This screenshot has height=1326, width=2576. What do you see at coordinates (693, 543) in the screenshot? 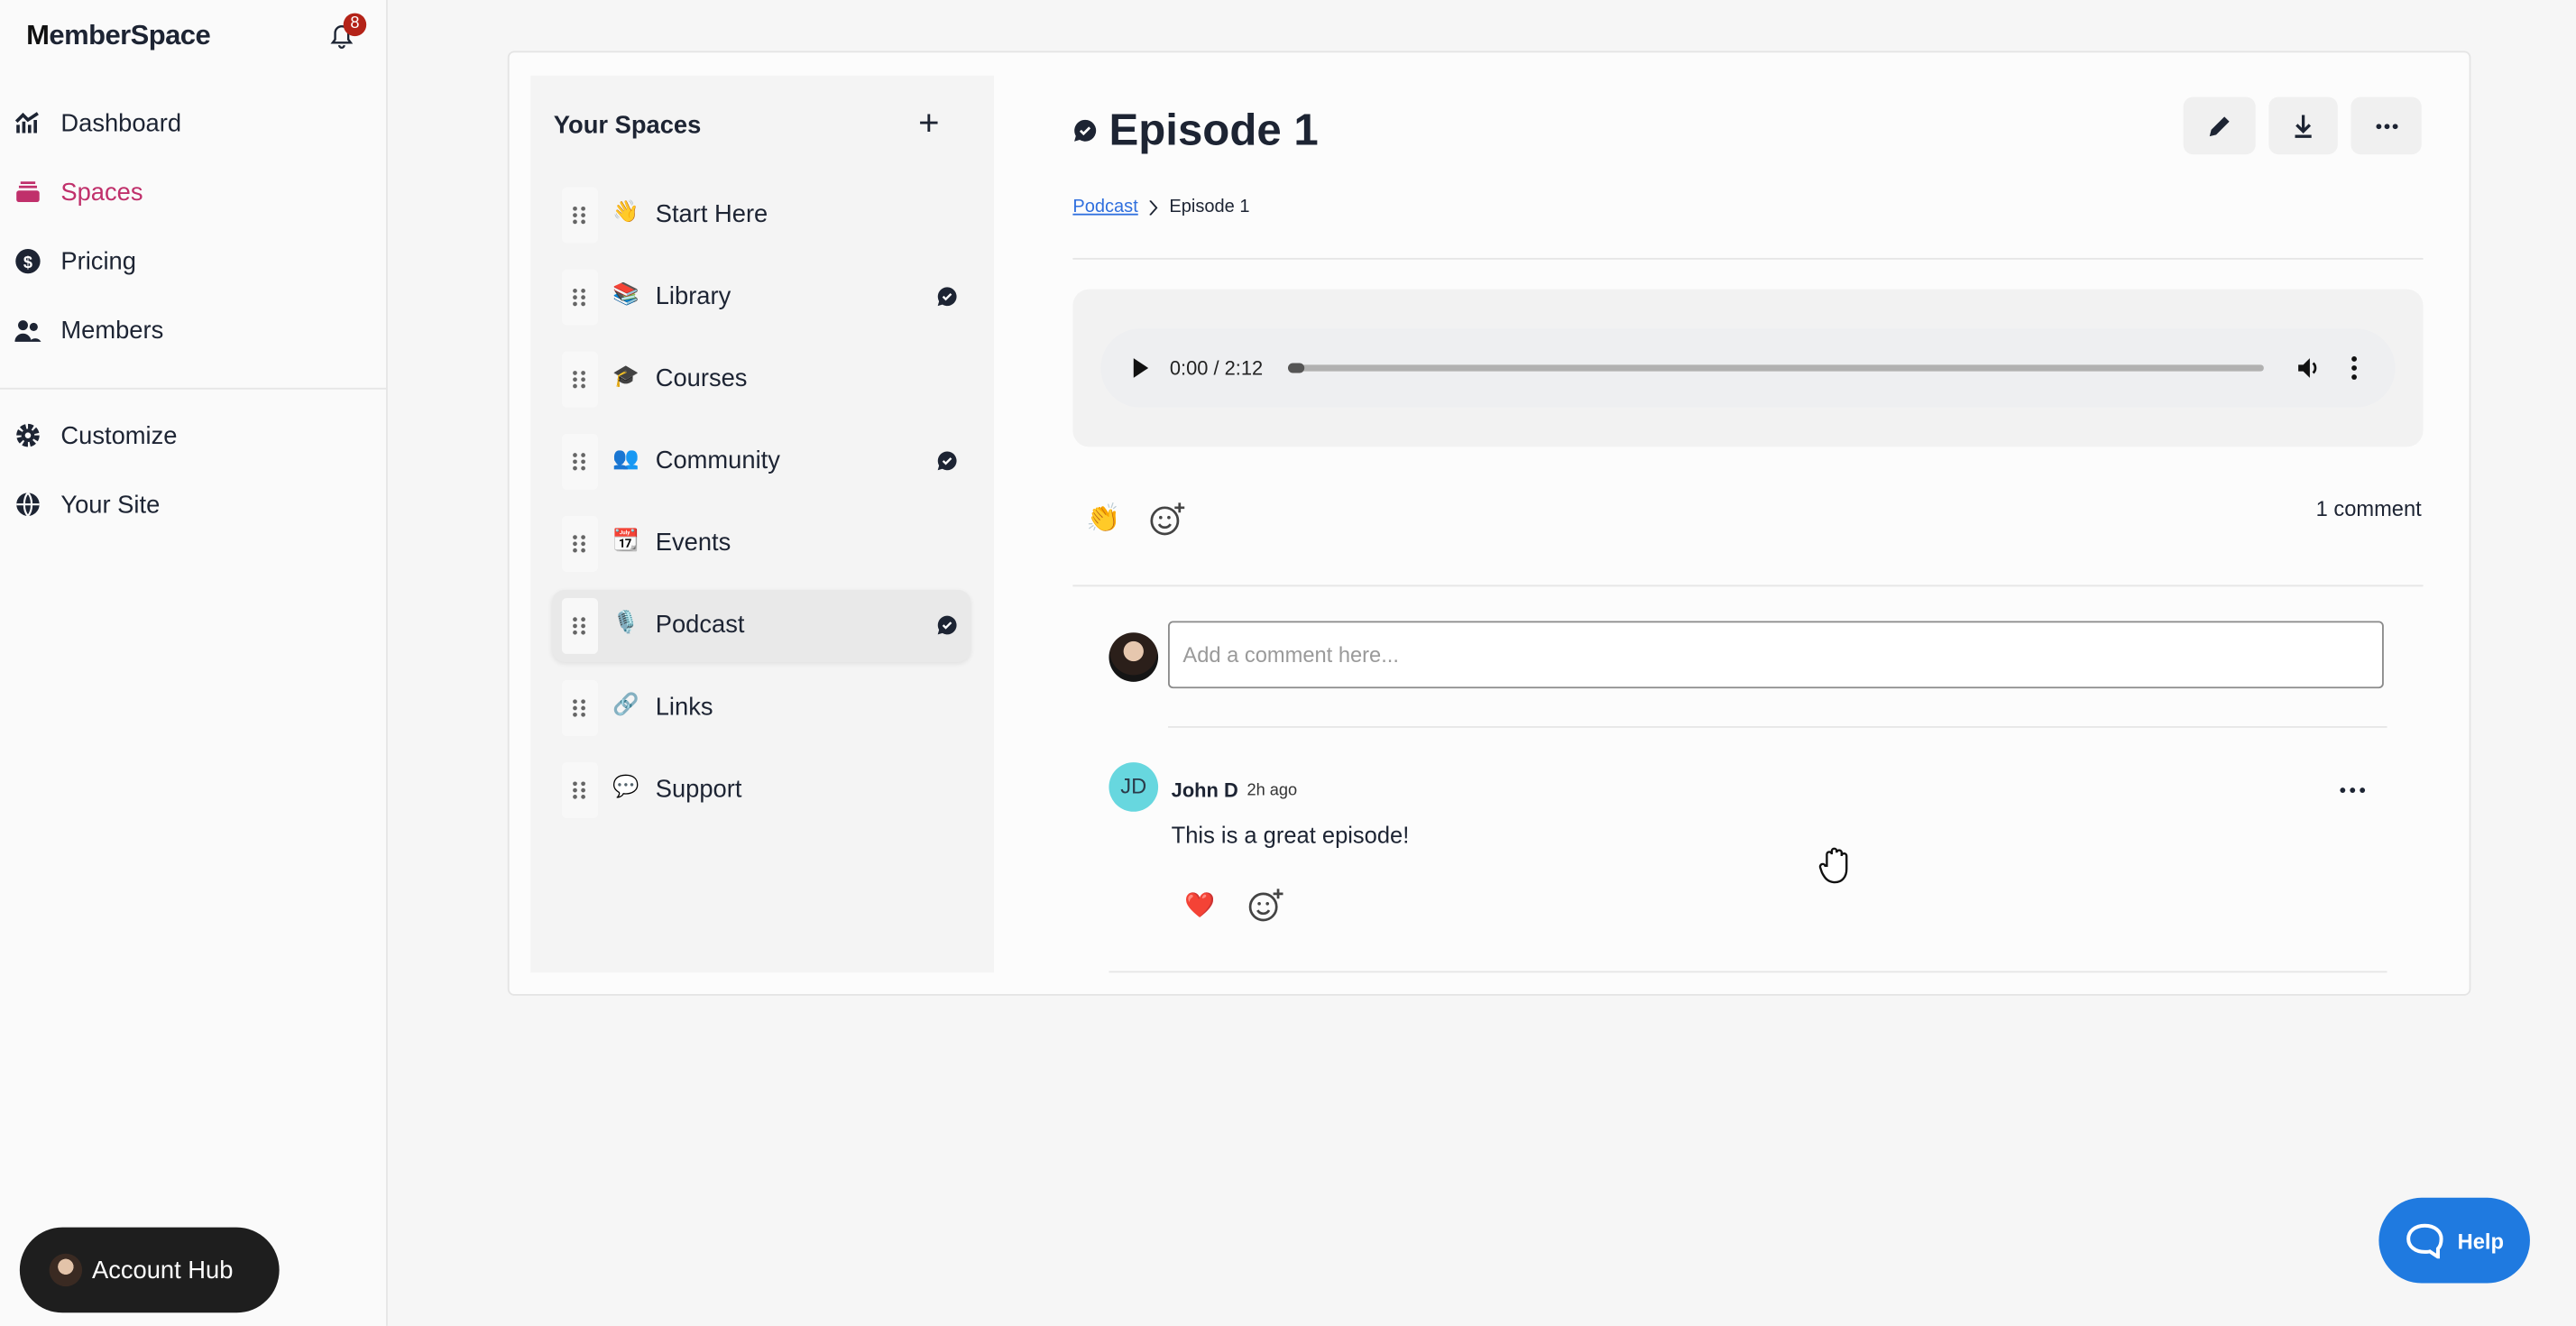
I see `space-label: Events` at bounding box center [693, 543].